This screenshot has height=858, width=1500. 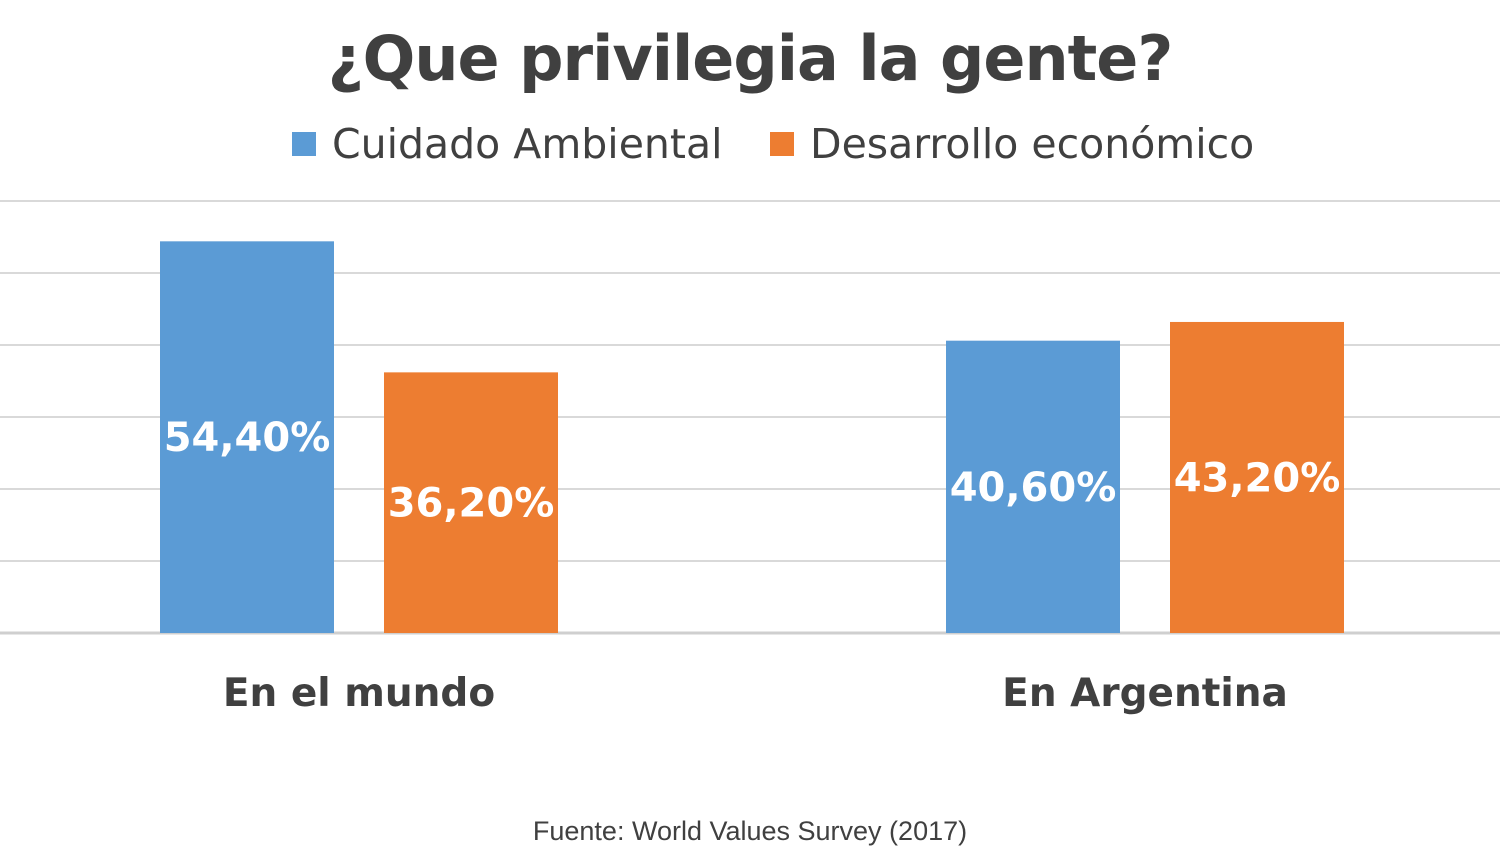 I want to click on data-label: 54,40%, so click(x=247, y=438).